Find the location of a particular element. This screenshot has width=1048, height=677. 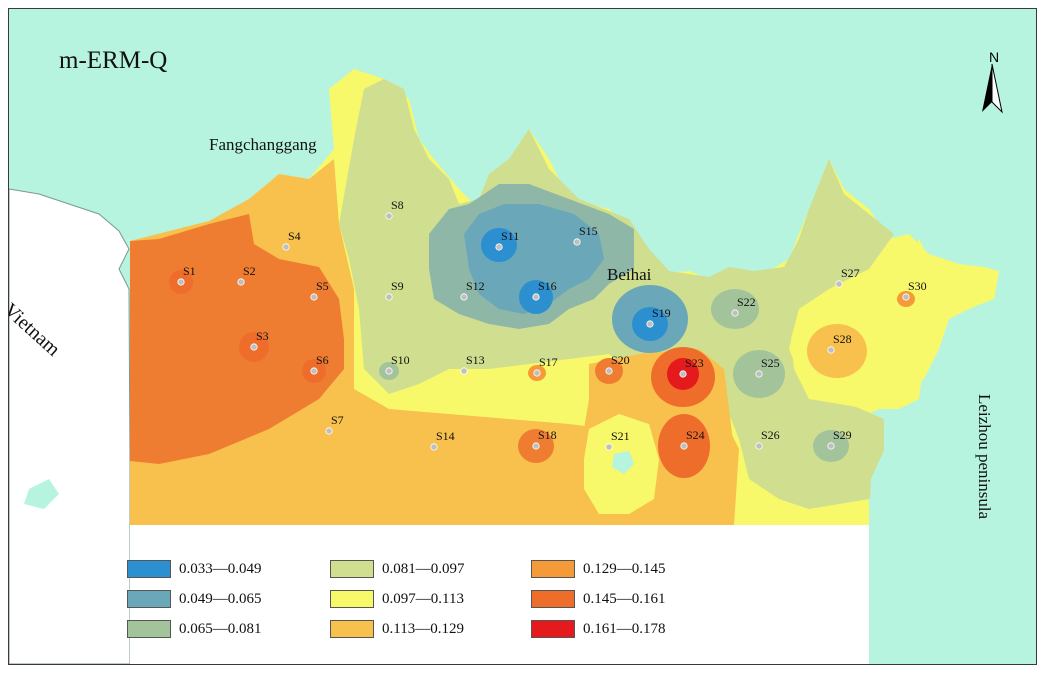

station-label: S17 is located at coordinates (548, 362).